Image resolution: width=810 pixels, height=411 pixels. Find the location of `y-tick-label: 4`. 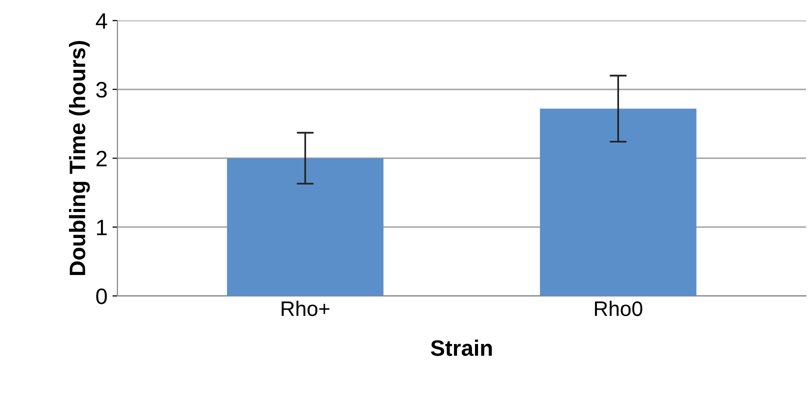

y-tick-label: 4 is located at coordinates (102, 21).